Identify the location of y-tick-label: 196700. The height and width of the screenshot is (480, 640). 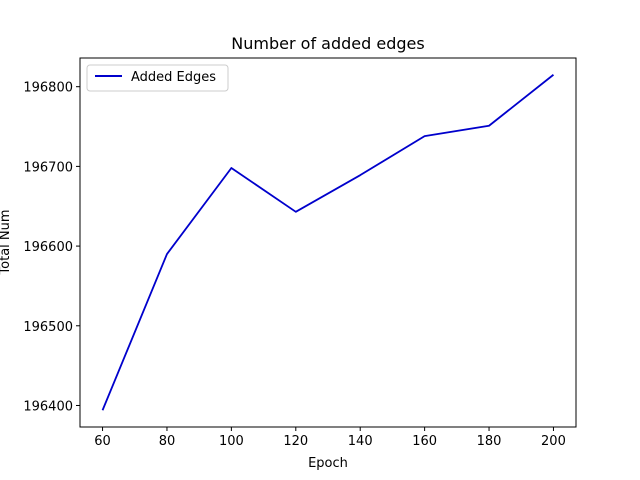
(48, 167).